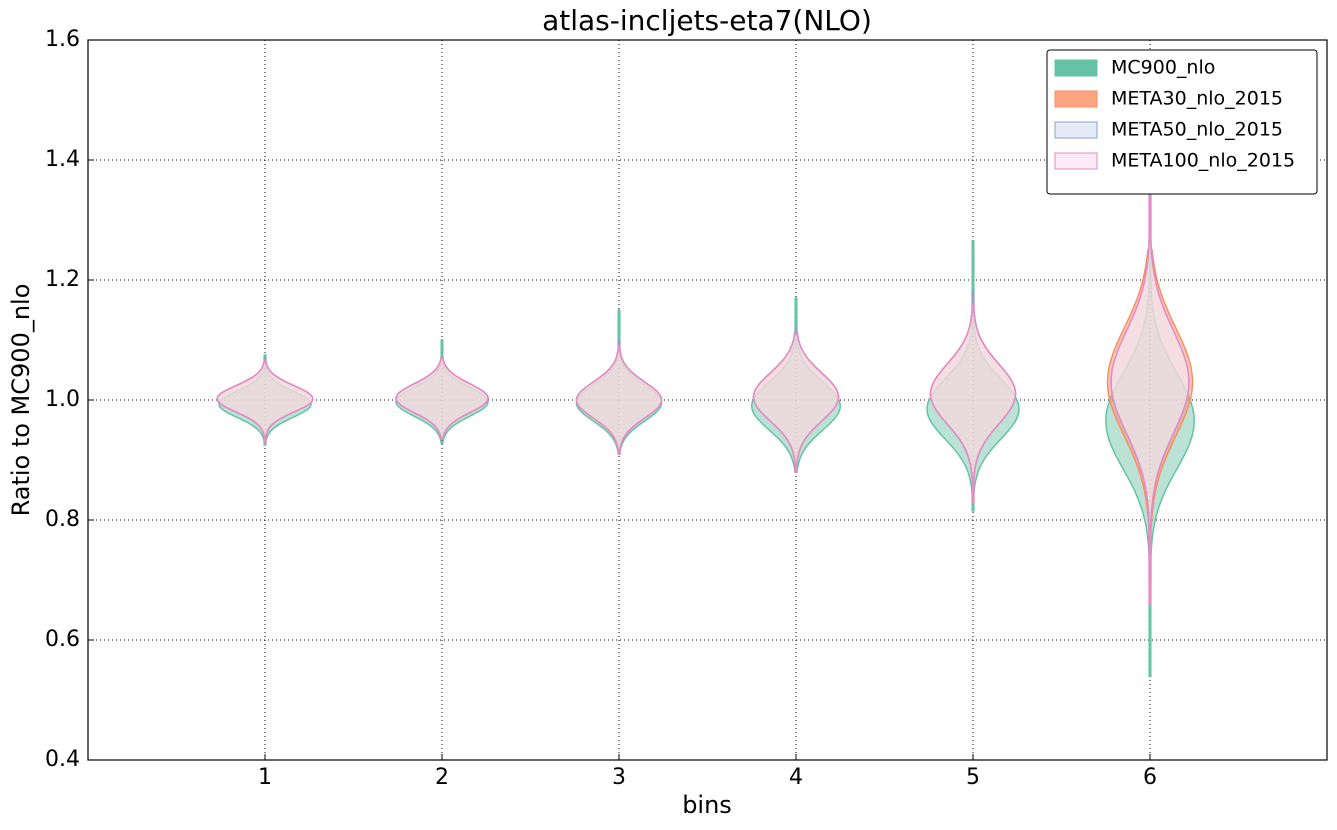 The image size is (1337, 830). Describe the element at coordinates (1197, 130) in the screenshot. I see `legend-text: META50_nlo_2015` at that location.